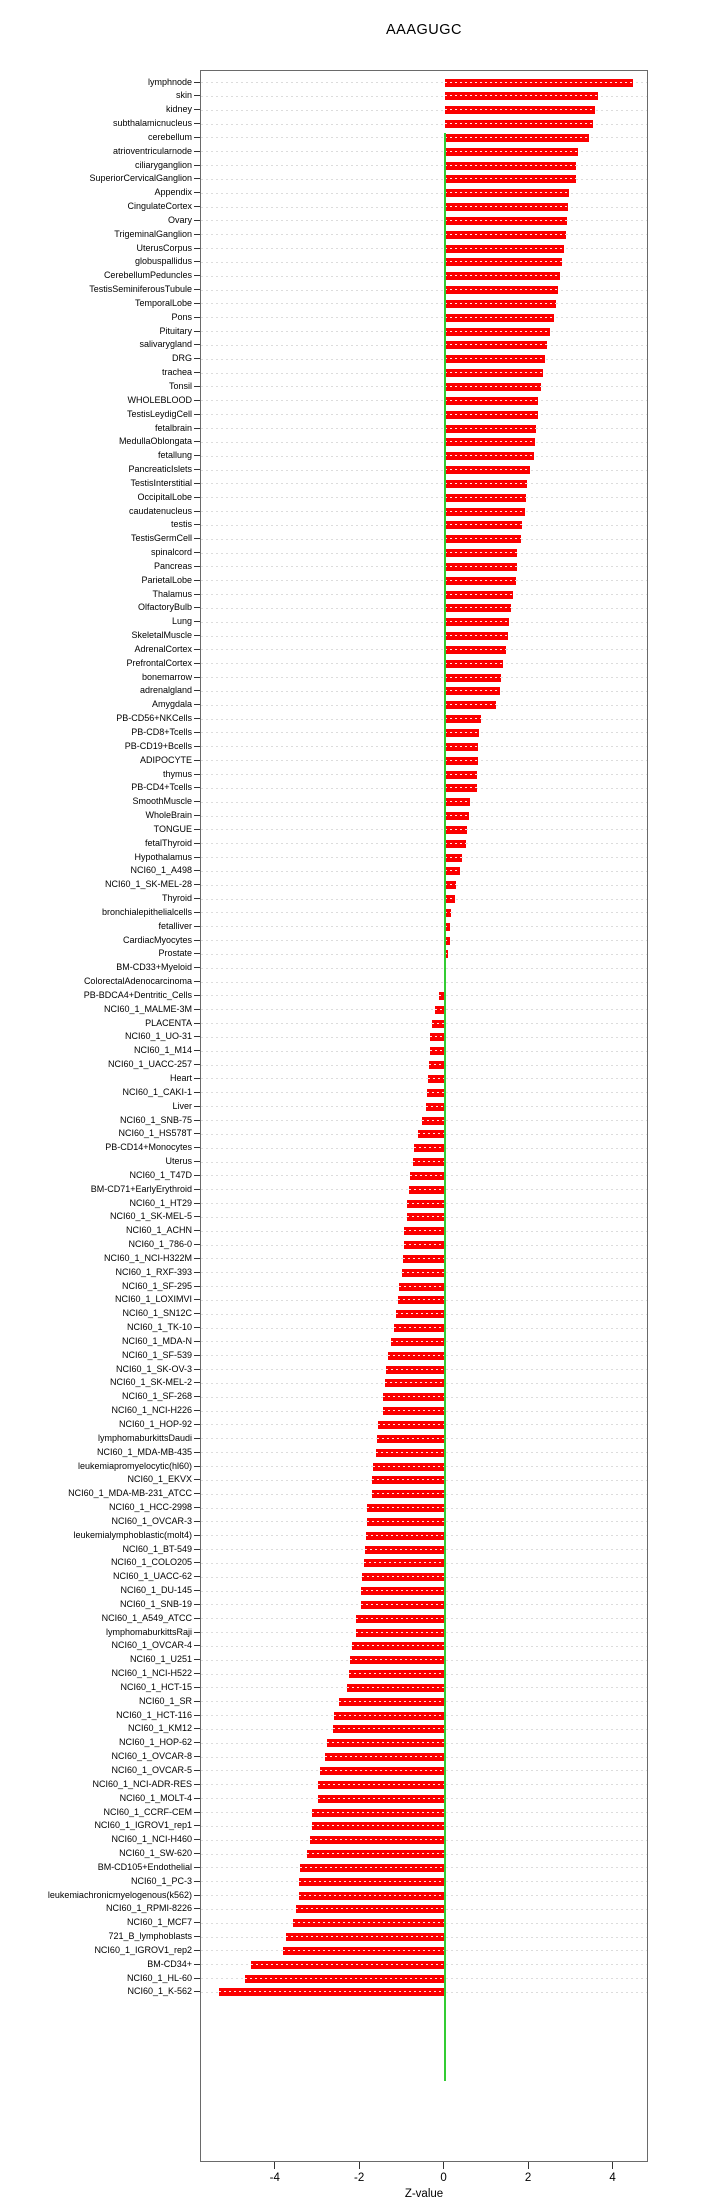 The image size is (720, 2205). Describe the element at coordinates (140, 178) in the screenshot. I see `y-axis-label: SuperiorCervicalGanglion` at that location.